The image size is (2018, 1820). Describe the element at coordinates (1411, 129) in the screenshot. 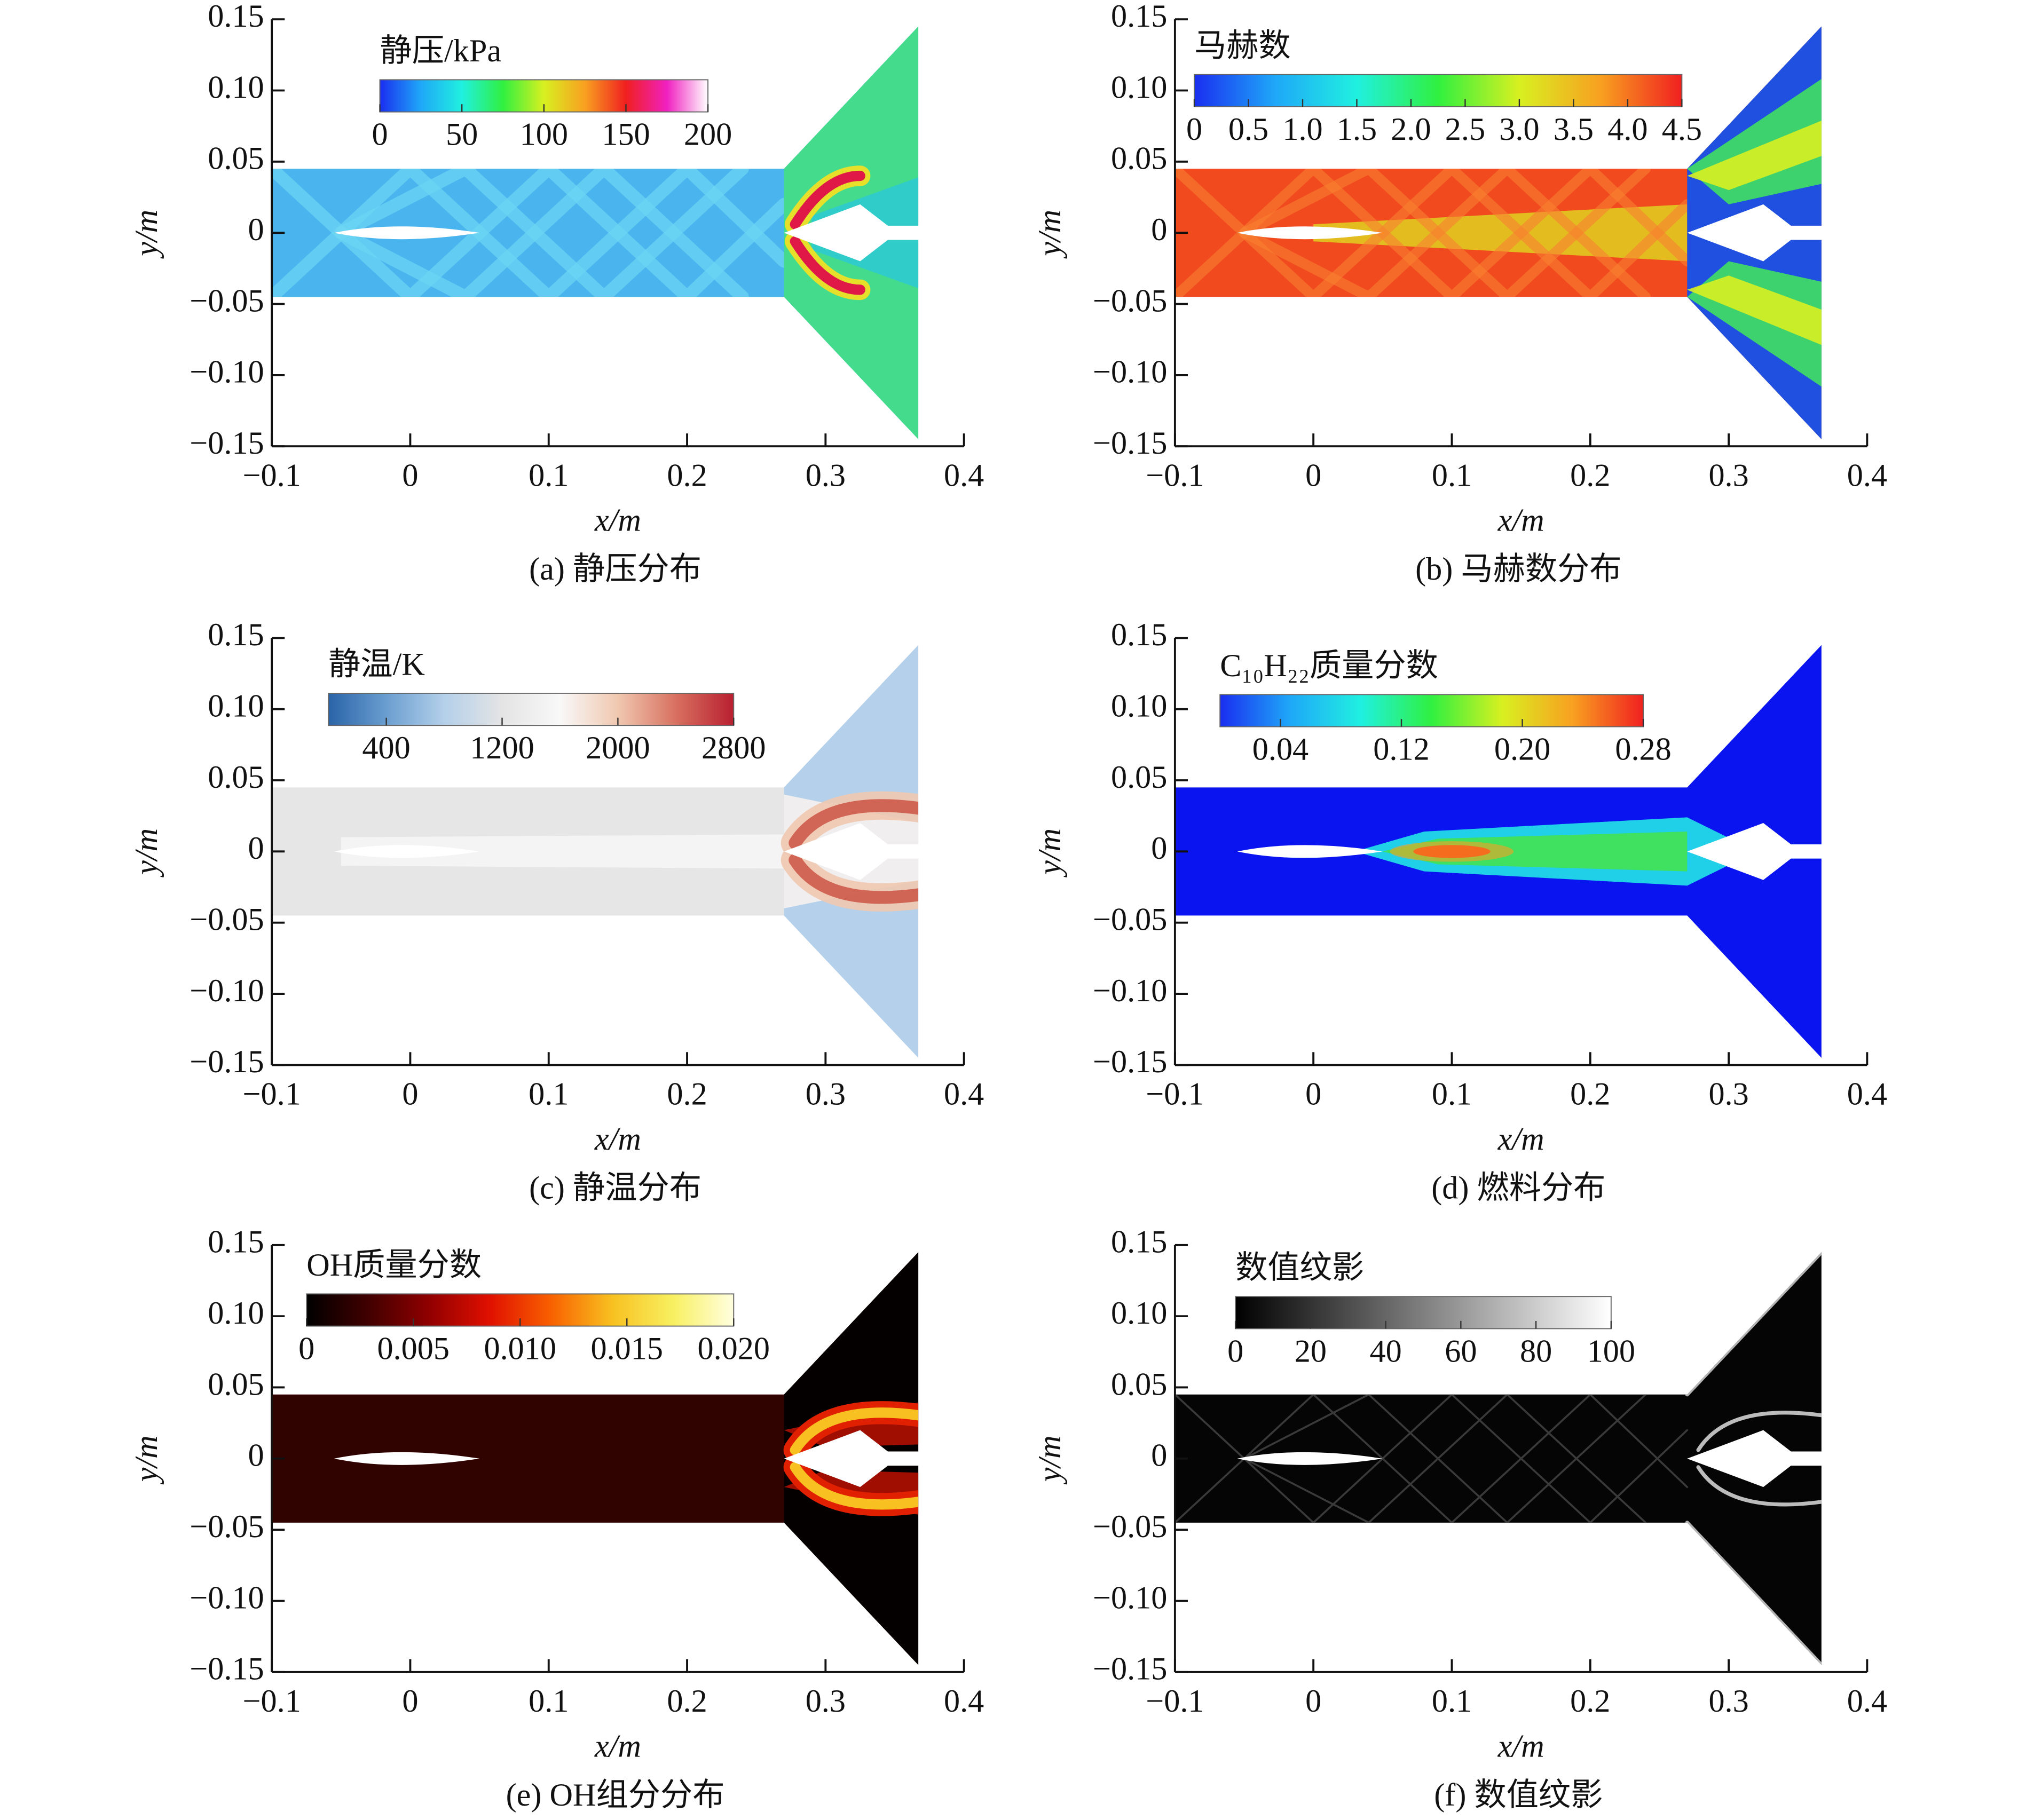

I see `colorbar-tick-label: 2.0` at that location.